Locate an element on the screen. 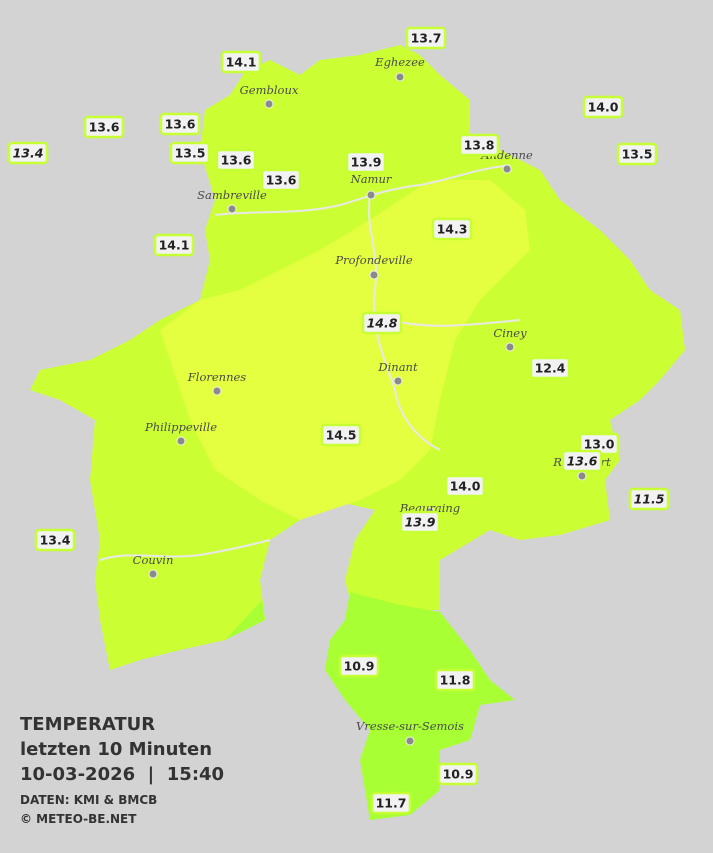 The width and height of the screenshot is (713, 853). city-label: Couvin is located at coordinates (153, 560).